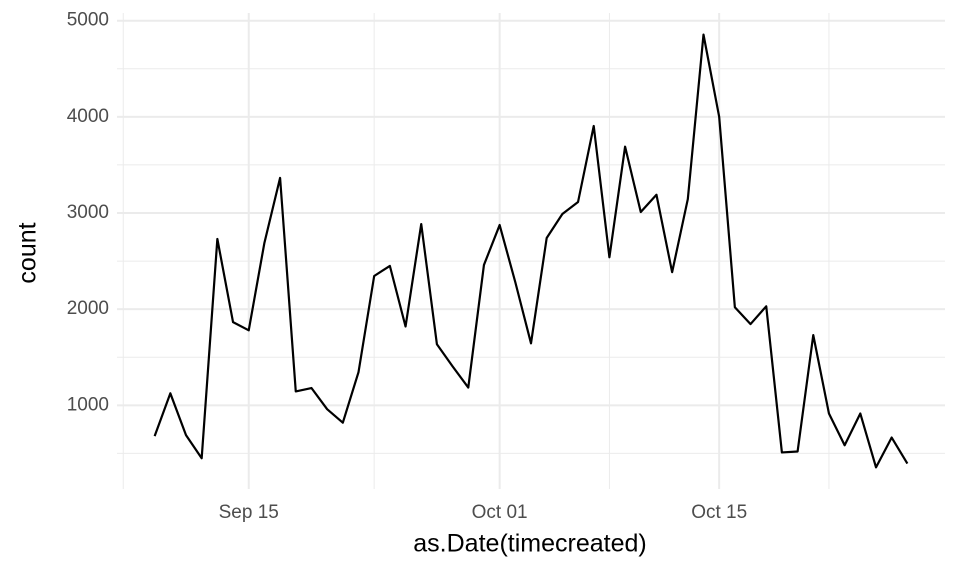 This screenshot has height=576, width=960. I want to click on y-axis-title: count, so click(28, 252).